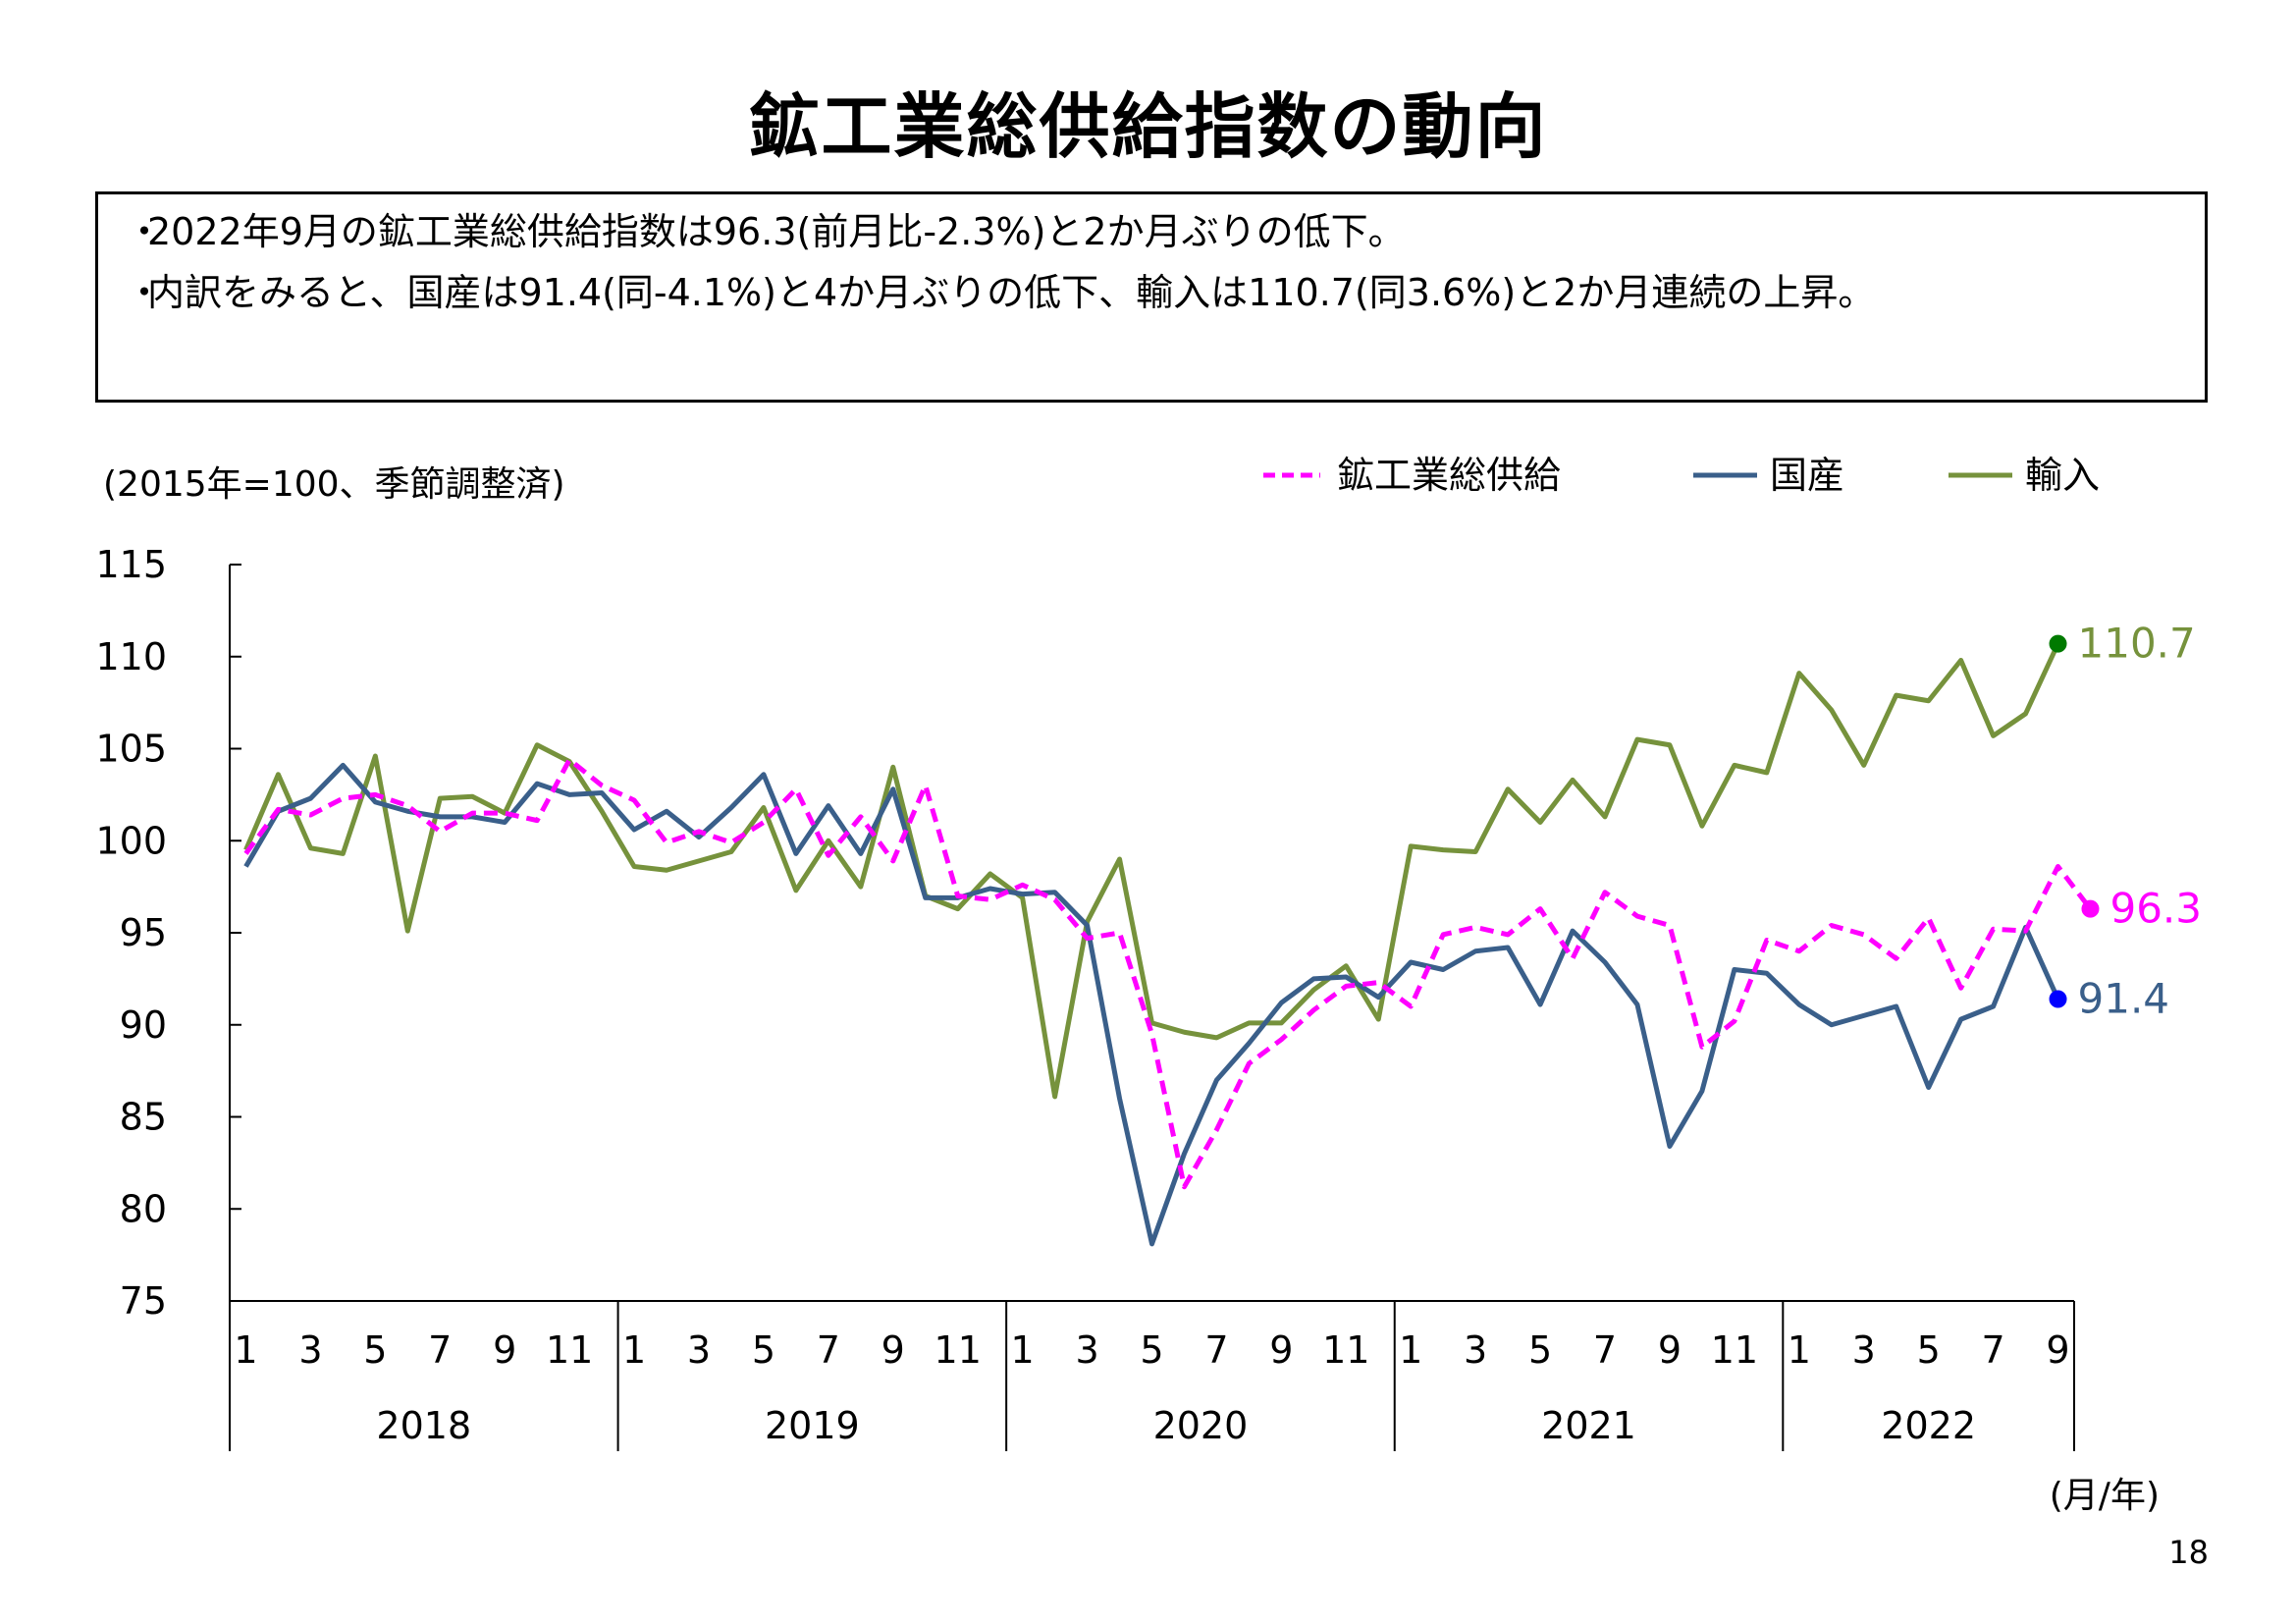 This screenshot has width=2296, height=1624. What do you see at coordinates (2058, 999) in the screenshot?
I see `end-point-domestic` at bounding box center [2058, 999].